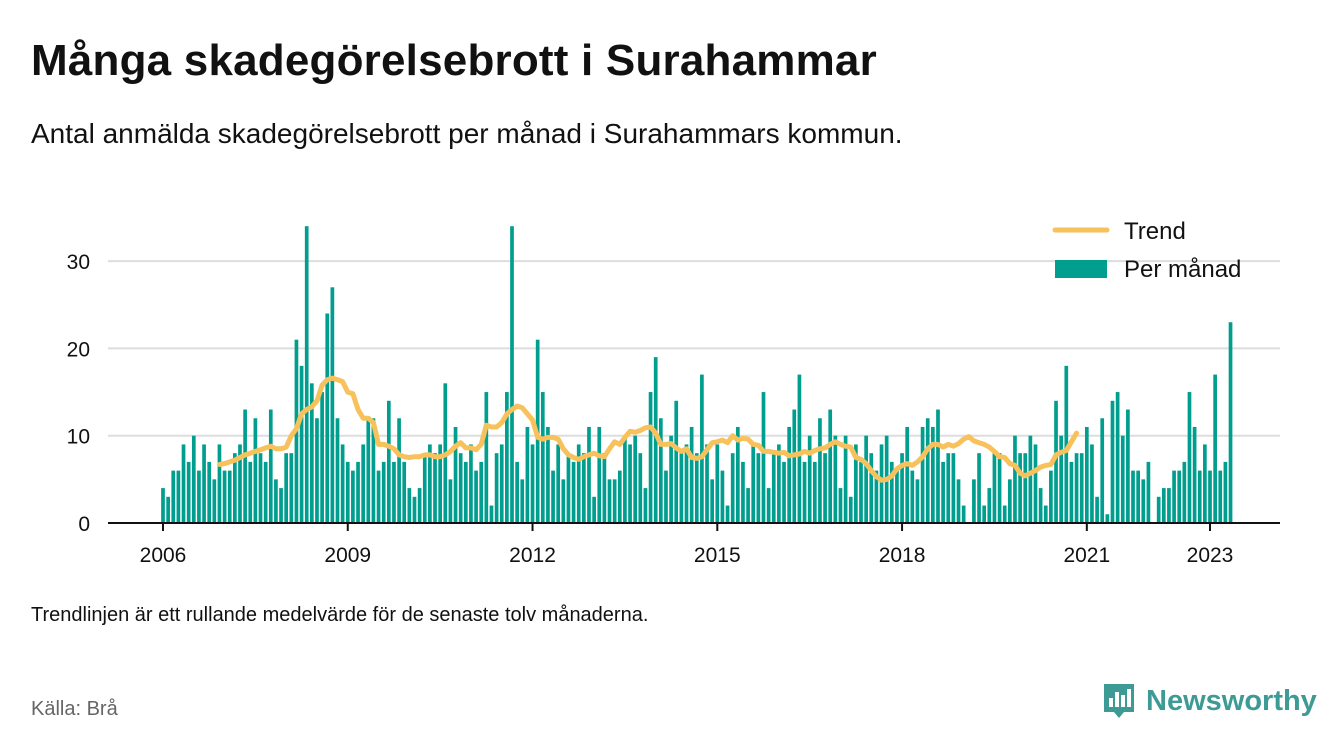 This screenshot has height=753, width=1340. I want to click on x-tick-label: 2021, so click(1086, 555).